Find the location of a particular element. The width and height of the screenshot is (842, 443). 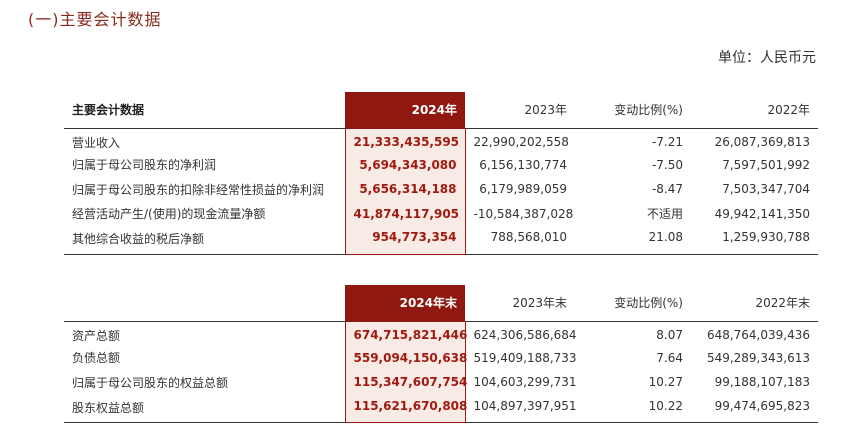

section-title: (一)主要会计数据 is located at coordinates (95, 19).